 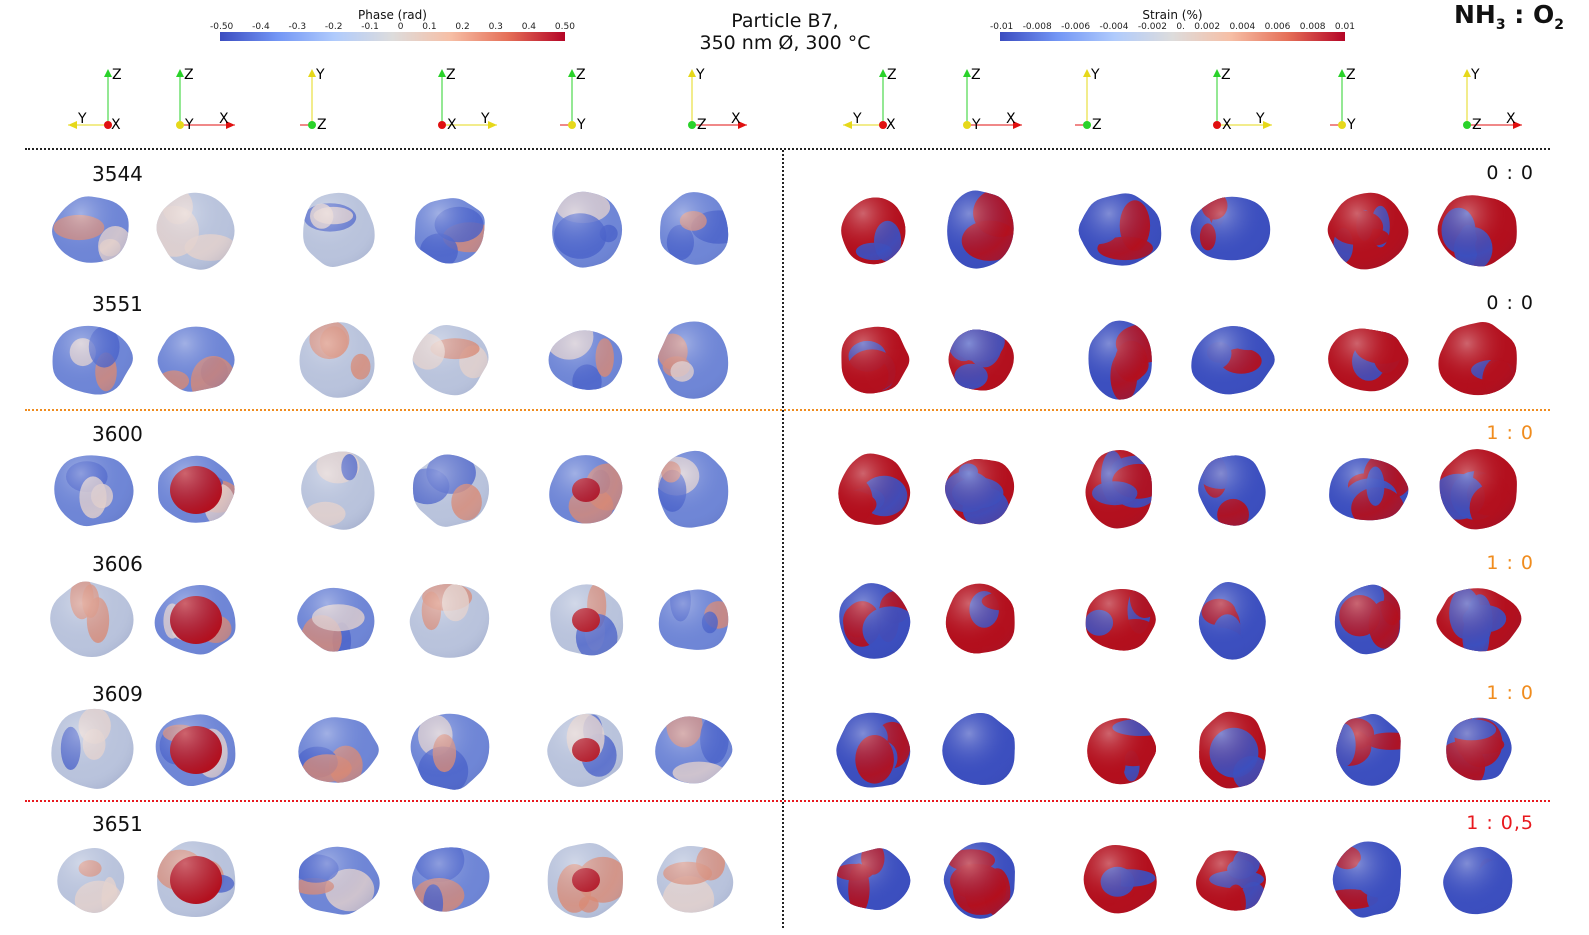 What do you see at coordinates (783, 539) in the screenshot?
I see `panel-separator` at bounding box center [783, 539].